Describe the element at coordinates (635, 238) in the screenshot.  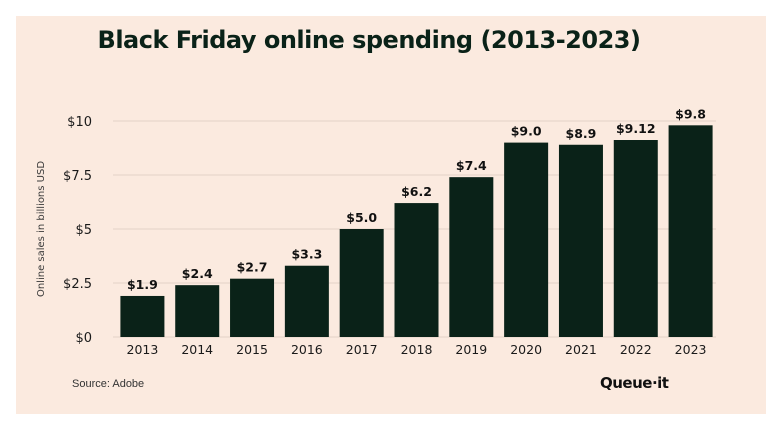
I see `bar-2022` at that location.